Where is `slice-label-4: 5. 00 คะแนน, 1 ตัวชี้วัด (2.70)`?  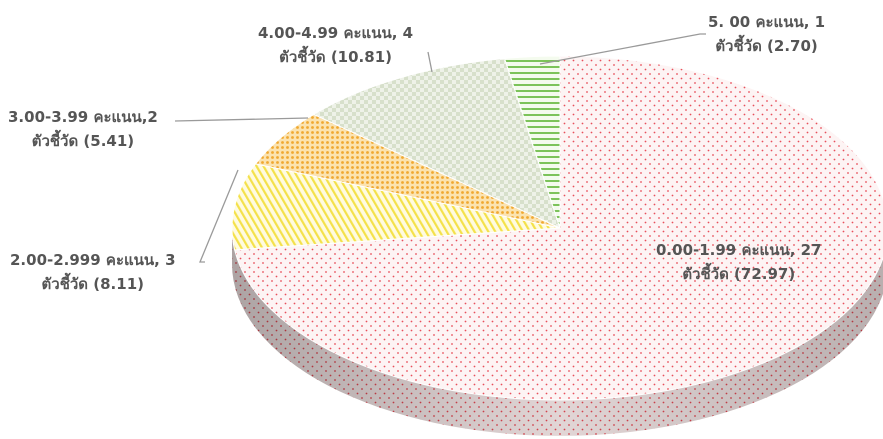
slice-label-4: 5. 00 คะแนน, 1 ตัวชี้วัด (2.70) is located at coordinates (767, 34).